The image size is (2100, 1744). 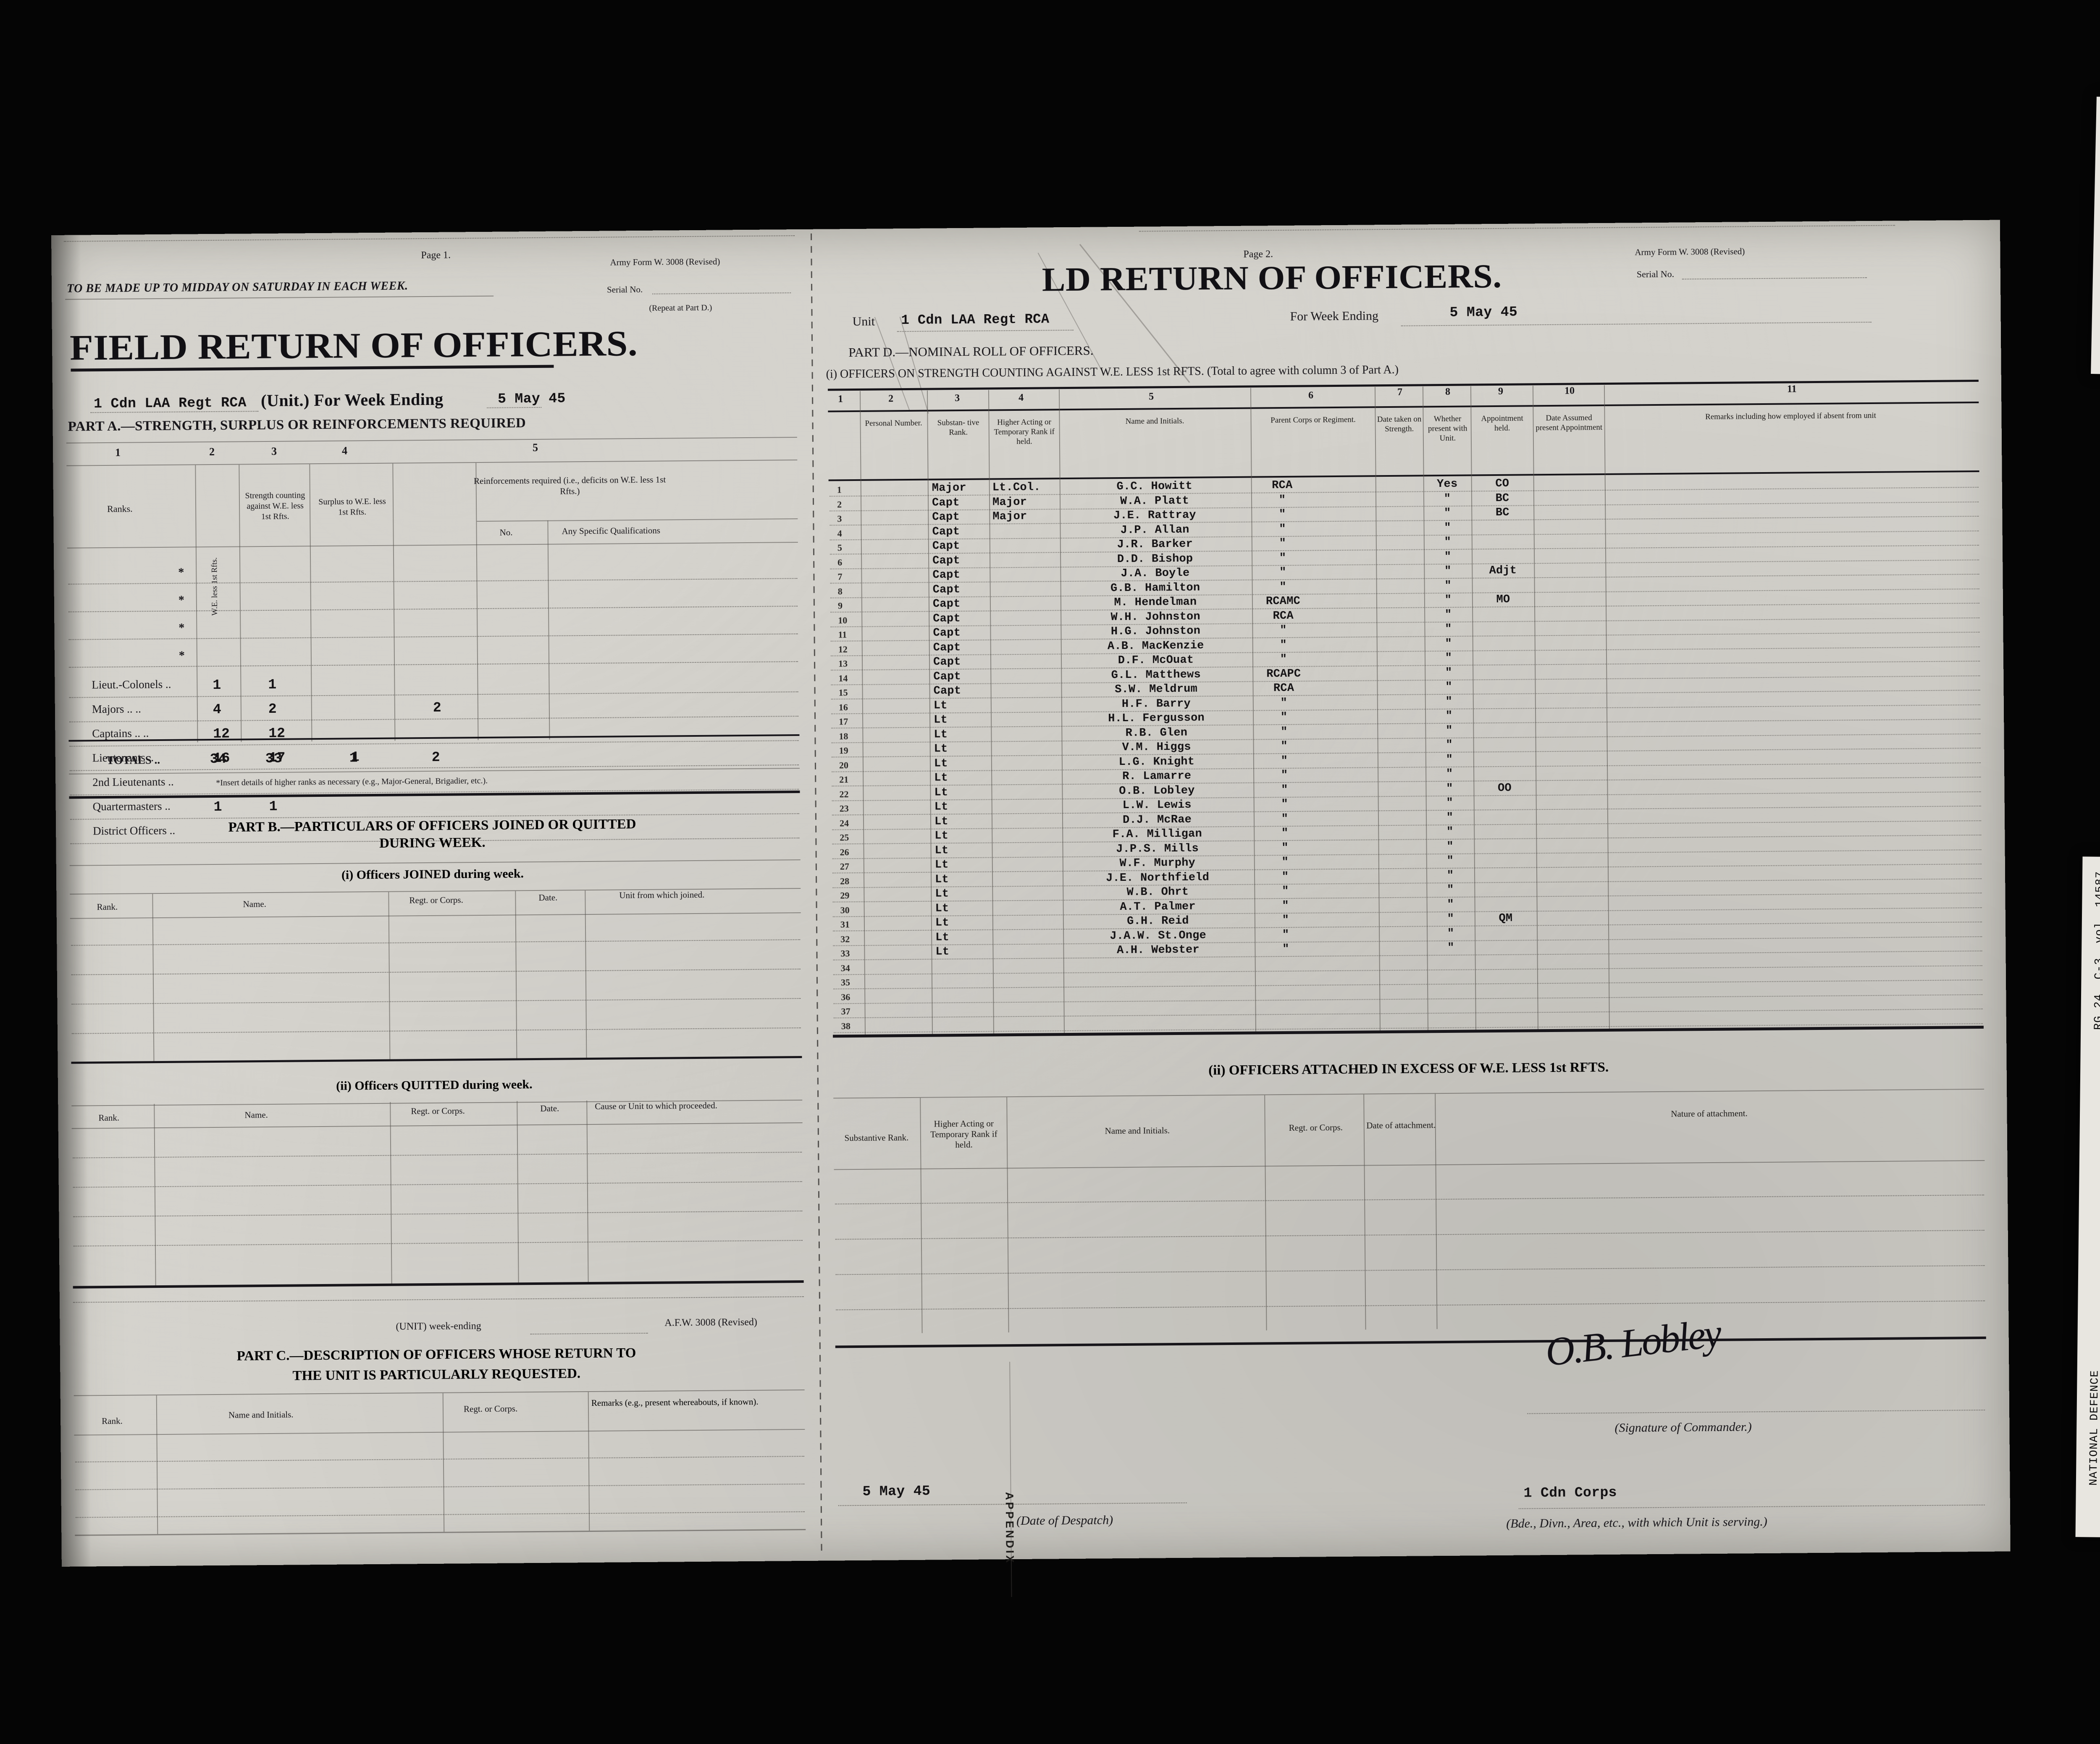 What do you see at coordinates (436, 900) in the screenshot?
I see `part-b-i-header-regt: Regt. or Corps.` at bounding box center [436, 900].